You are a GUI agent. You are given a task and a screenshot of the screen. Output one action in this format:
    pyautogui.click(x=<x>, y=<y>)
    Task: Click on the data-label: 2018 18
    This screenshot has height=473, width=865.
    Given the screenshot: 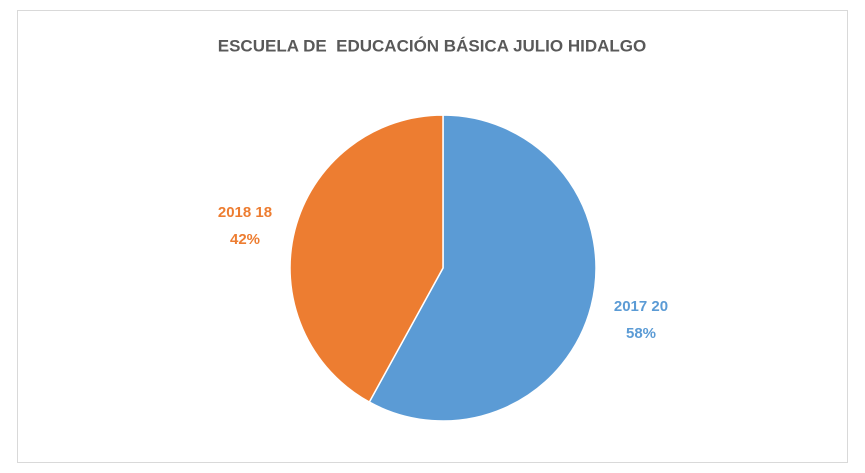 What is the action you would take?
    pyautogui.click(x=245, y=212)
    